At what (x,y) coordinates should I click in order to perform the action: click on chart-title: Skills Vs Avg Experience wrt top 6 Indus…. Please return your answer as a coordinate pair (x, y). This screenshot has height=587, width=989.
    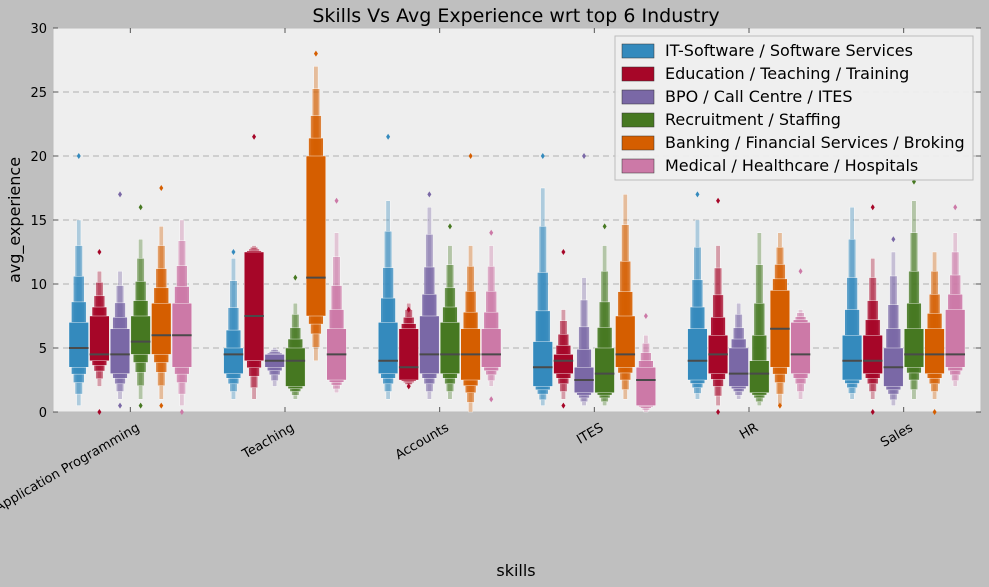
    Looking at the image, I should click on (515, 16).